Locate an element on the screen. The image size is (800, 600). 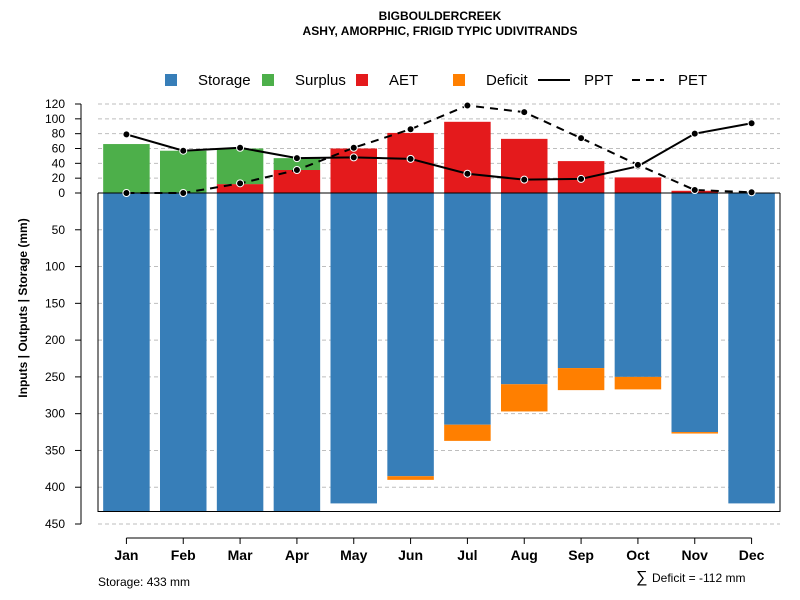
deficit-legend-swatch is located at coordinates (459, 80).